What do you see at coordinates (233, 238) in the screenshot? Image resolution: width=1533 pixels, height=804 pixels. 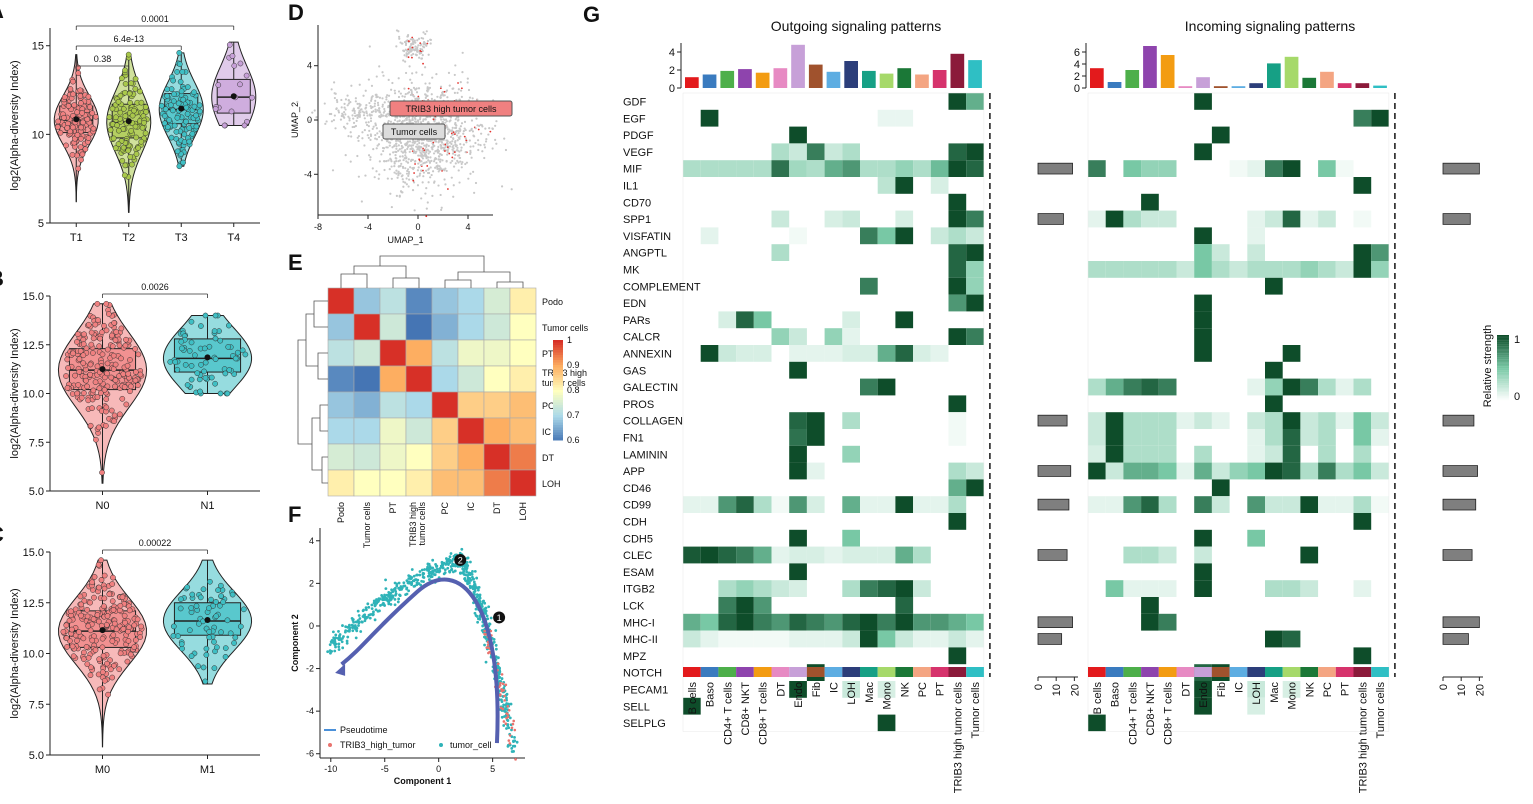 I see `x-tick-label: T4` at bounding box center [233, 238].